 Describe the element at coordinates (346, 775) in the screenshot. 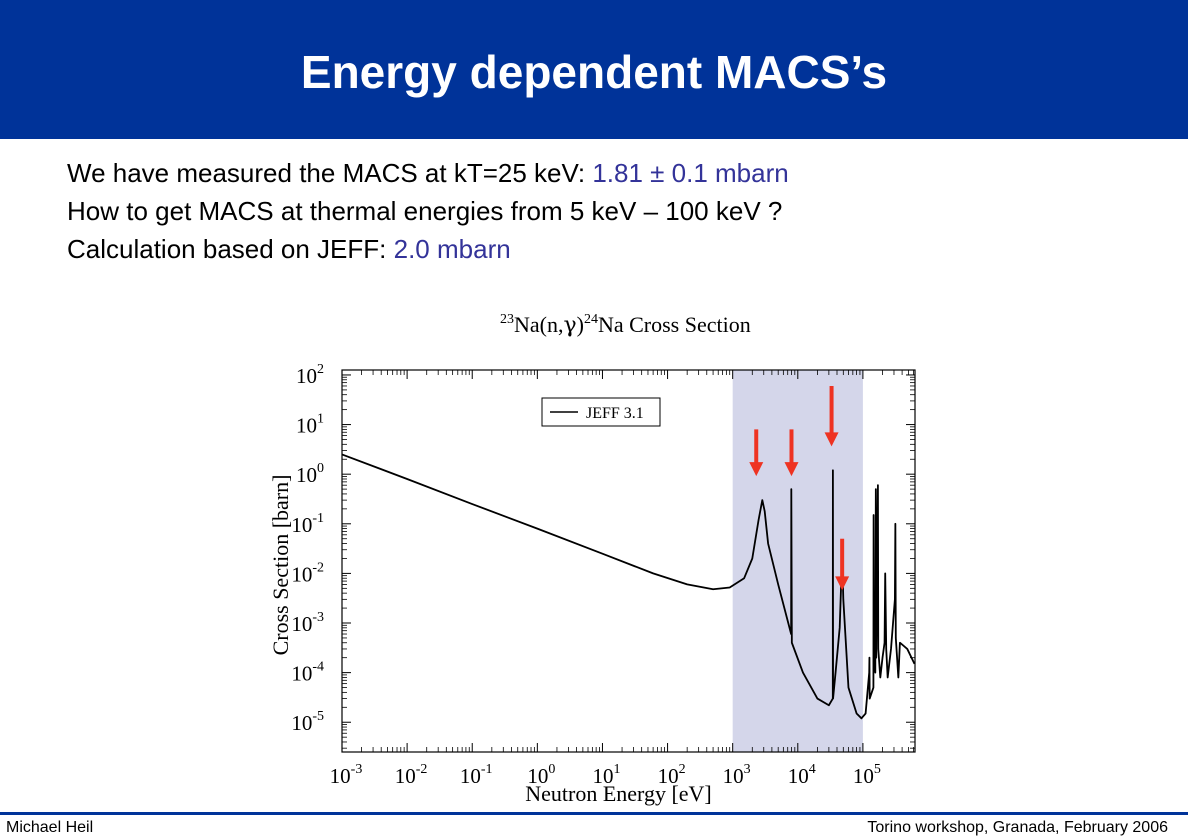

I see `x-tick-label: 10⁻³` at that location.